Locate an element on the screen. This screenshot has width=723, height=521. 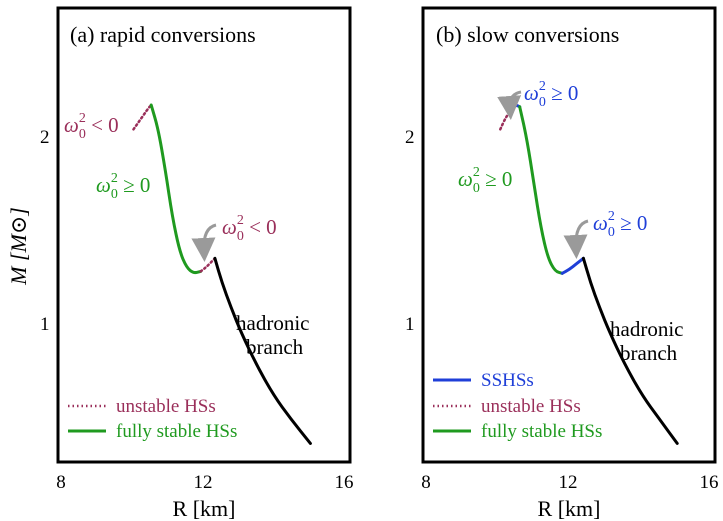
panel-b-xtick-12: 12 is located at coordinates (568, 482).